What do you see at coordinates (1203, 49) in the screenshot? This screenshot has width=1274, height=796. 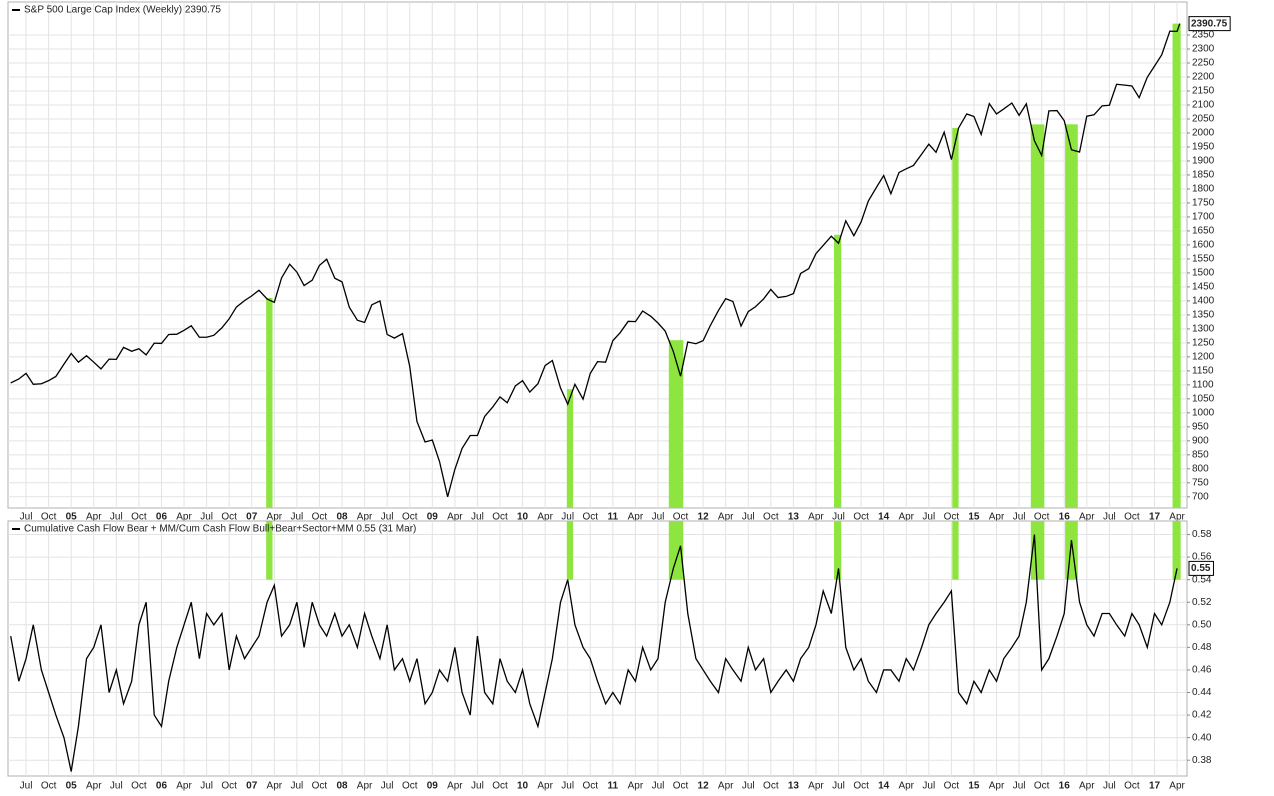 I see `y-tick-label: 2300` at bounding box center [1203, 49].